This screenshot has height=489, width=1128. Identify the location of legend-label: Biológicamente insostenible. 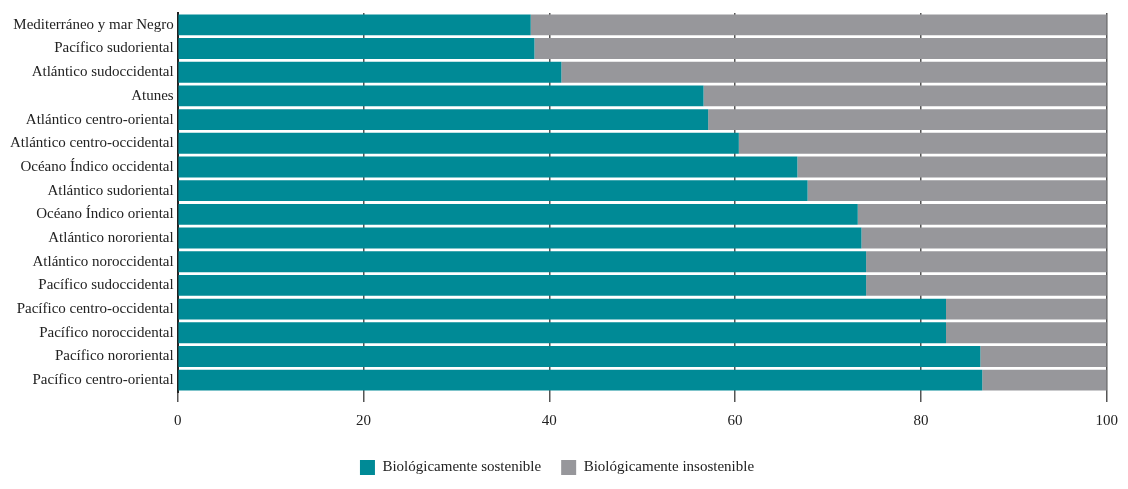
(669, 466).